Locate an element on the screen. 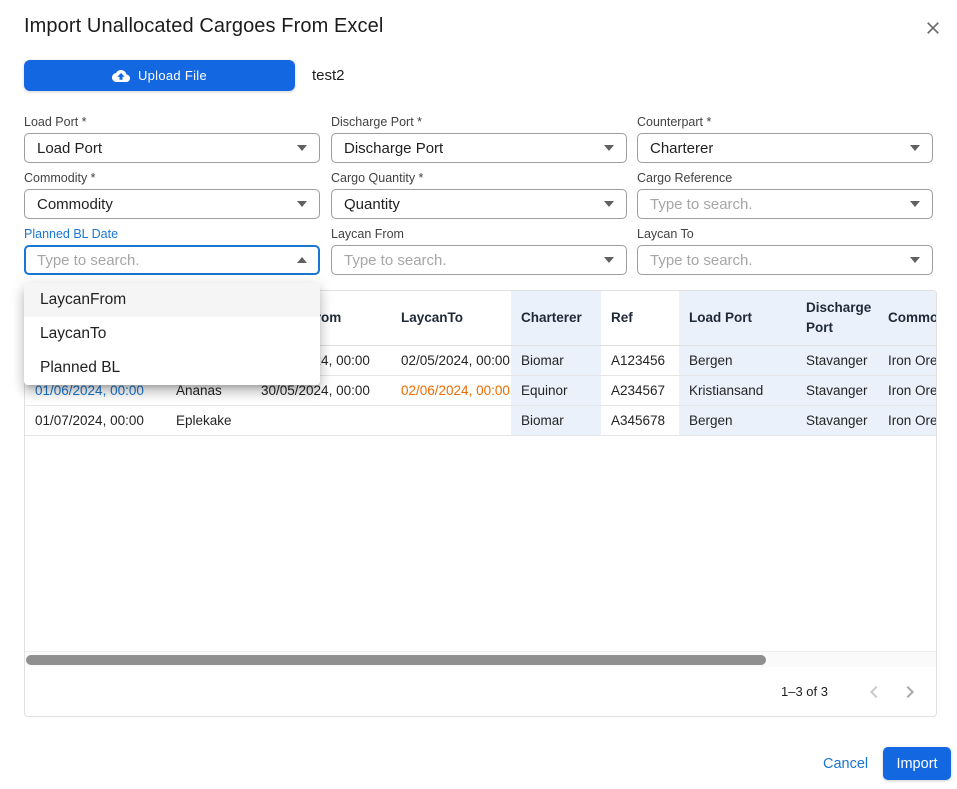 The width and height of the screenshot is (957, 789). page-title: Import Unallocated Cargoes From Excel is located at coordinates (204, 26).